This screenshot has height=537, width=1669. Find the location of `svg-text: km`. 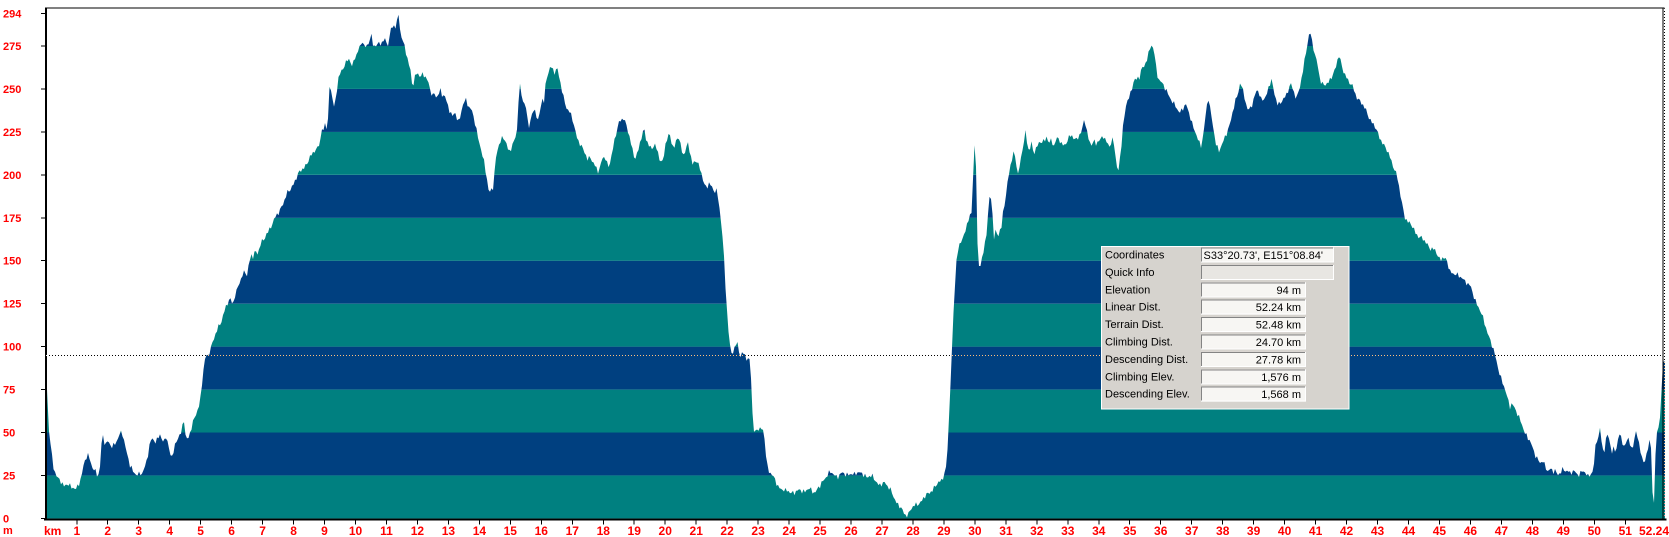

svg-text: km is located at coordinates (52, 530).